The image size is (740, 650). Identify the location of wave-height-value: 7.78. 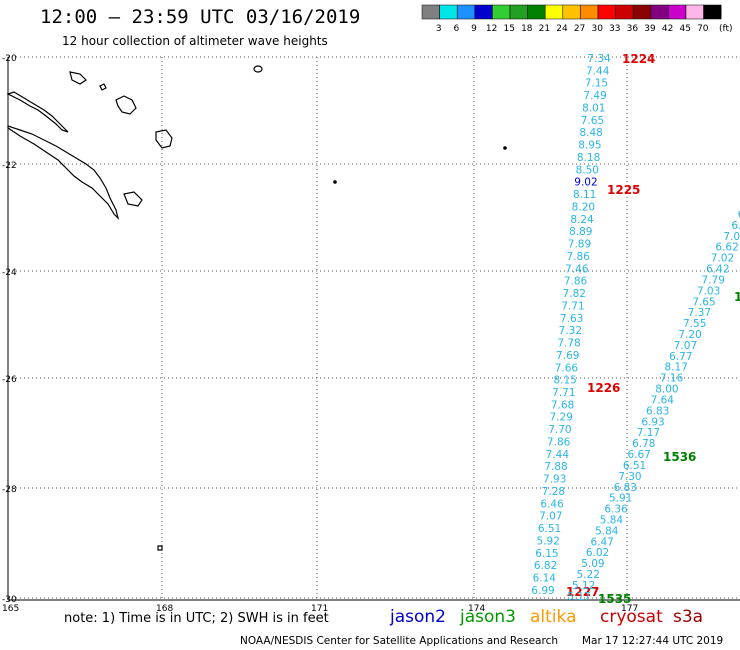
(568, 344).